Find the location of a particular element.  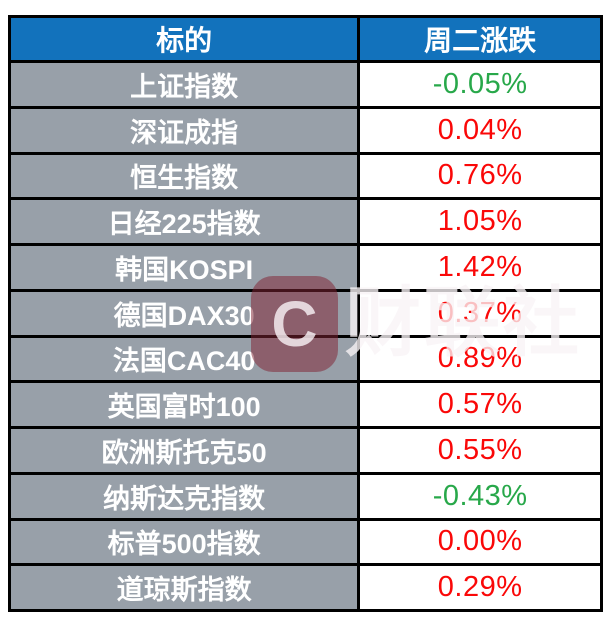

change-value-cell: -0.05% is located at coordinates (480, 84).